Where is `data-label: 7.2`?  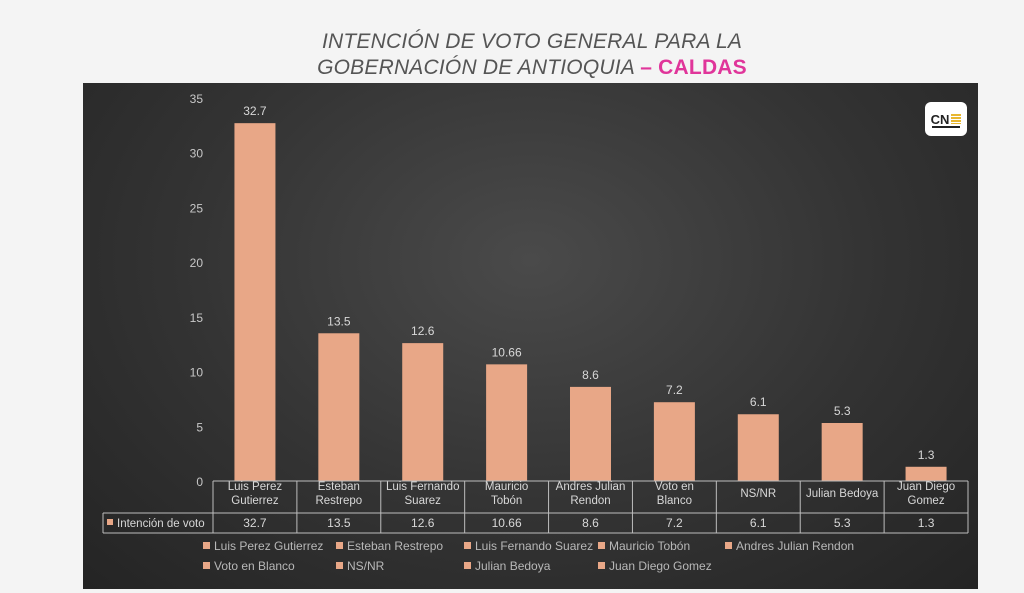
data-label: 7.2 is located at coordinates (674, 390).